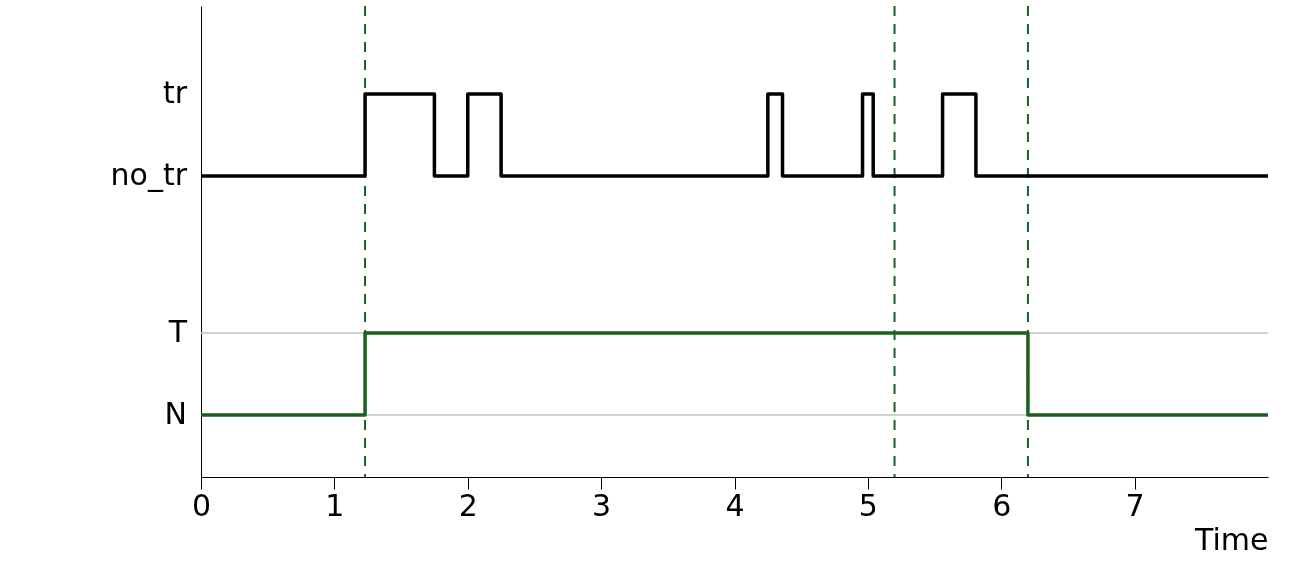 The height and width of the screenshot is (572, 1296). Describe the element at coordinates (177, 332) in the screenshot. I see `text: T` at that location.